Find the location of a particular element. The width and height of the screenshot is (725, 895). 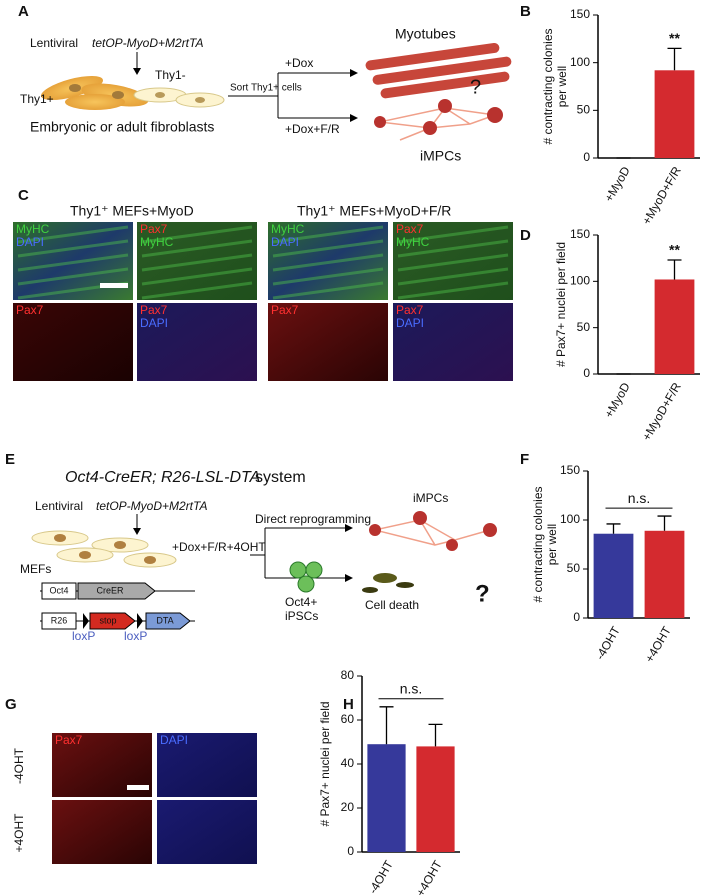

panel-letter: A is located at coordinates (23, 11).